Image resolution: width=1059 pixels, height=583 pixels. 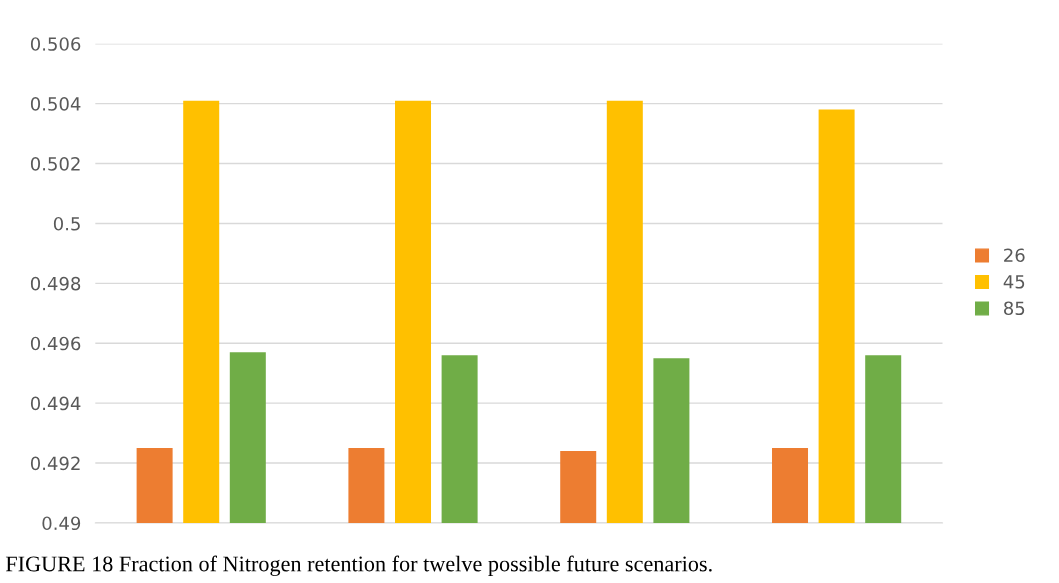 What do you see at coordinates (55, 283) in the screenshot?
I see `y-tick-label: 0.498` at bounding box center [55, 283].